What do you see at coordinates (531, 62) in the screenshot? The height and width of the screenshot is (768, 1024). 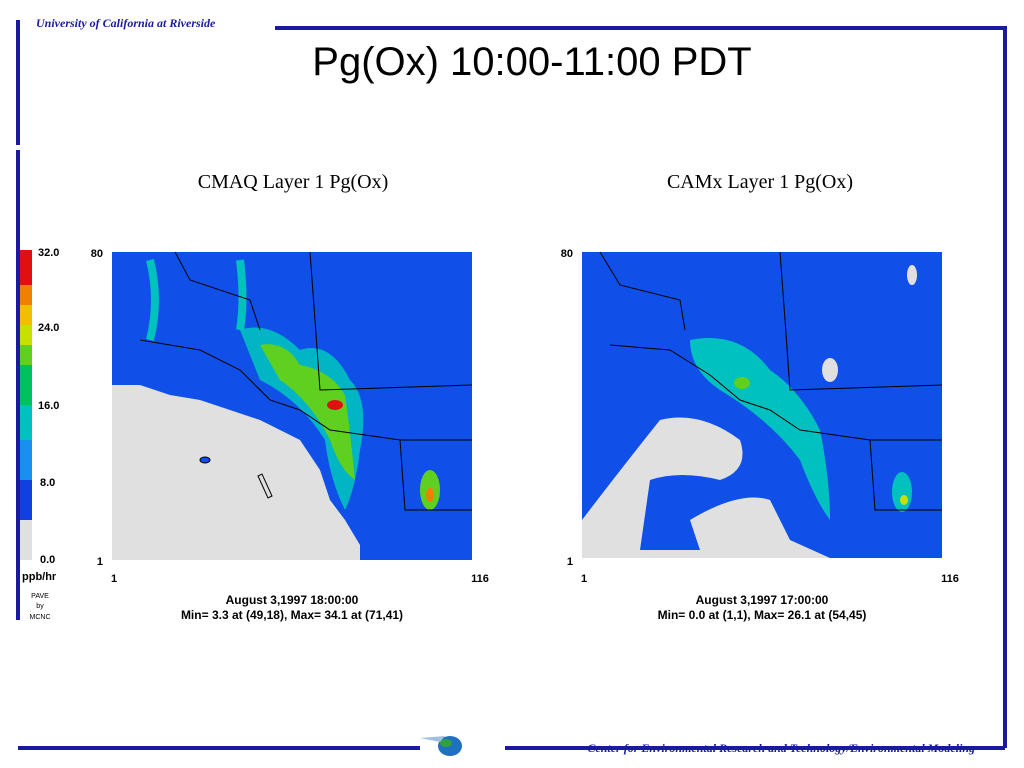 I see `slide-title: Pg(Ox) 10:00-11:00 PDT` at bounding box center [531, 62].